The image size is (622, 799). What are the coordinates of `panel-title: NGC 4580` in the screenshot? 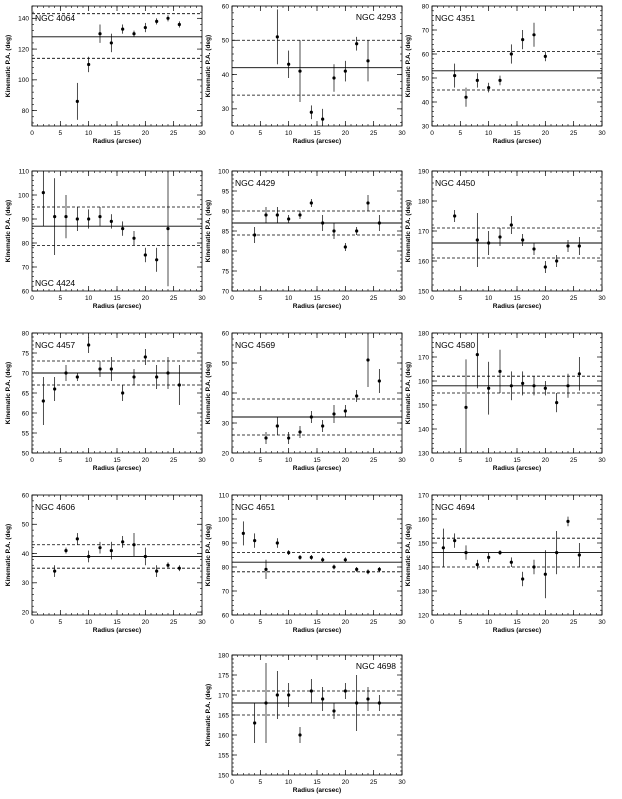 It's located at (455, 345).